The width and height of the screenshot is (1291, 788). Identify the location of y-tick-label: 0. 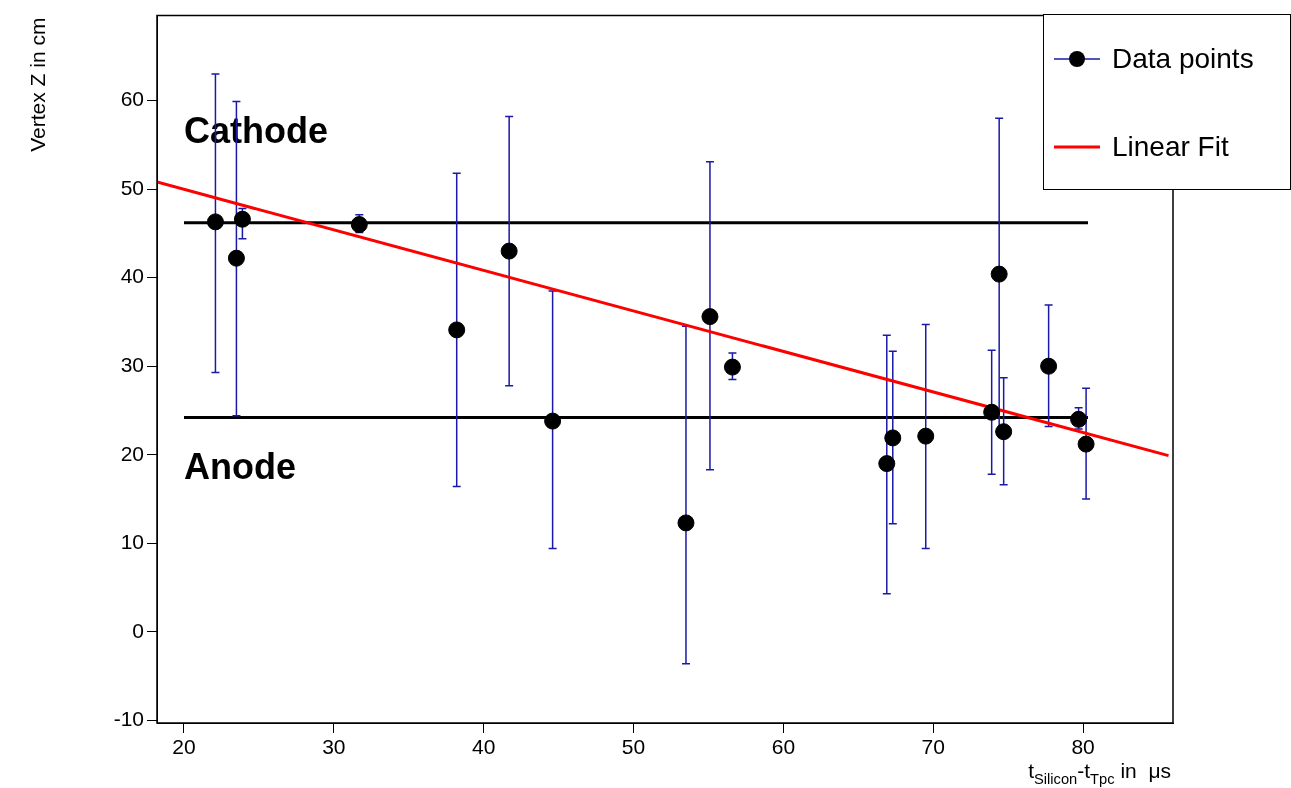
(138, 630).